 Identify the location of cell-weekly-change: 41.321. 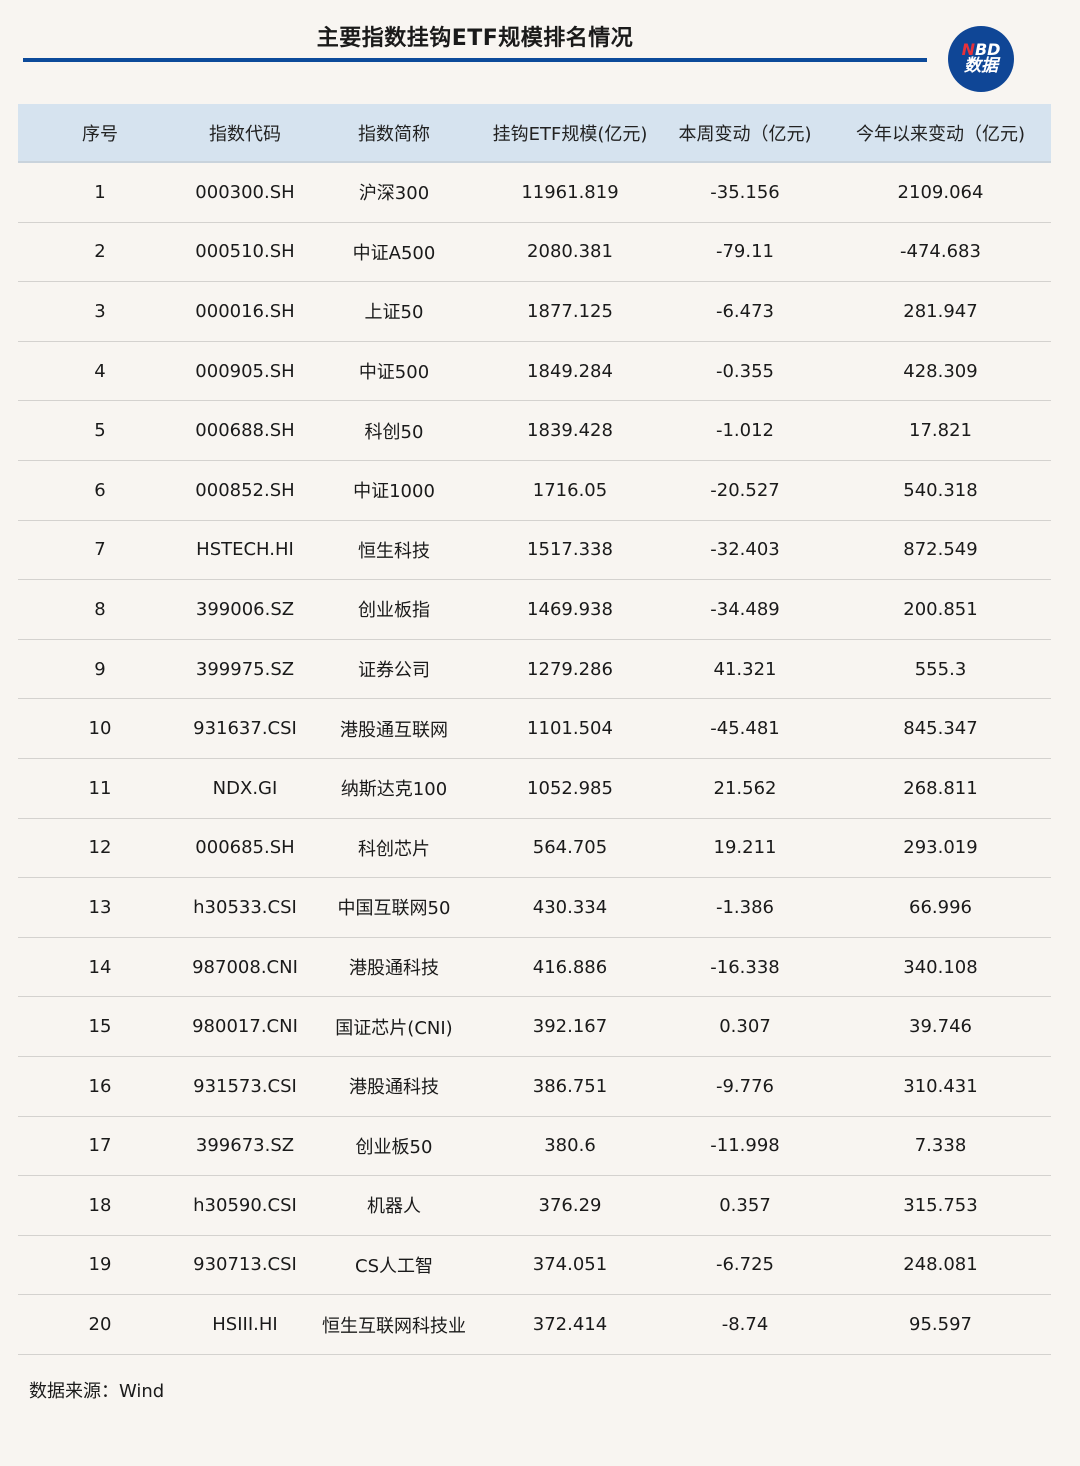
(745, 669).